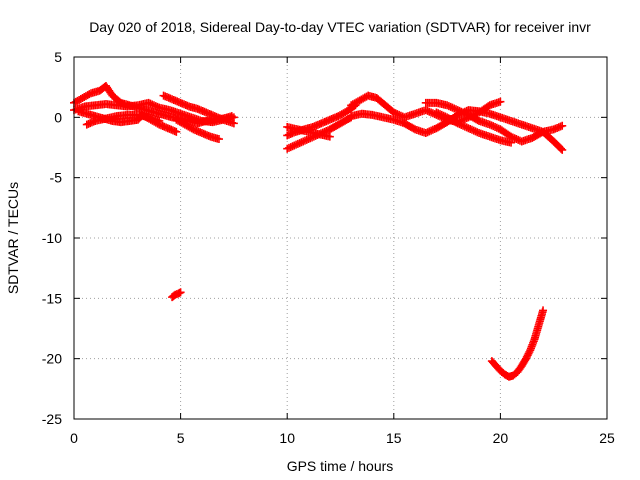 The width and height of the screenshot is (640, 480). I want to click on series-track-m, so click(474, 127).